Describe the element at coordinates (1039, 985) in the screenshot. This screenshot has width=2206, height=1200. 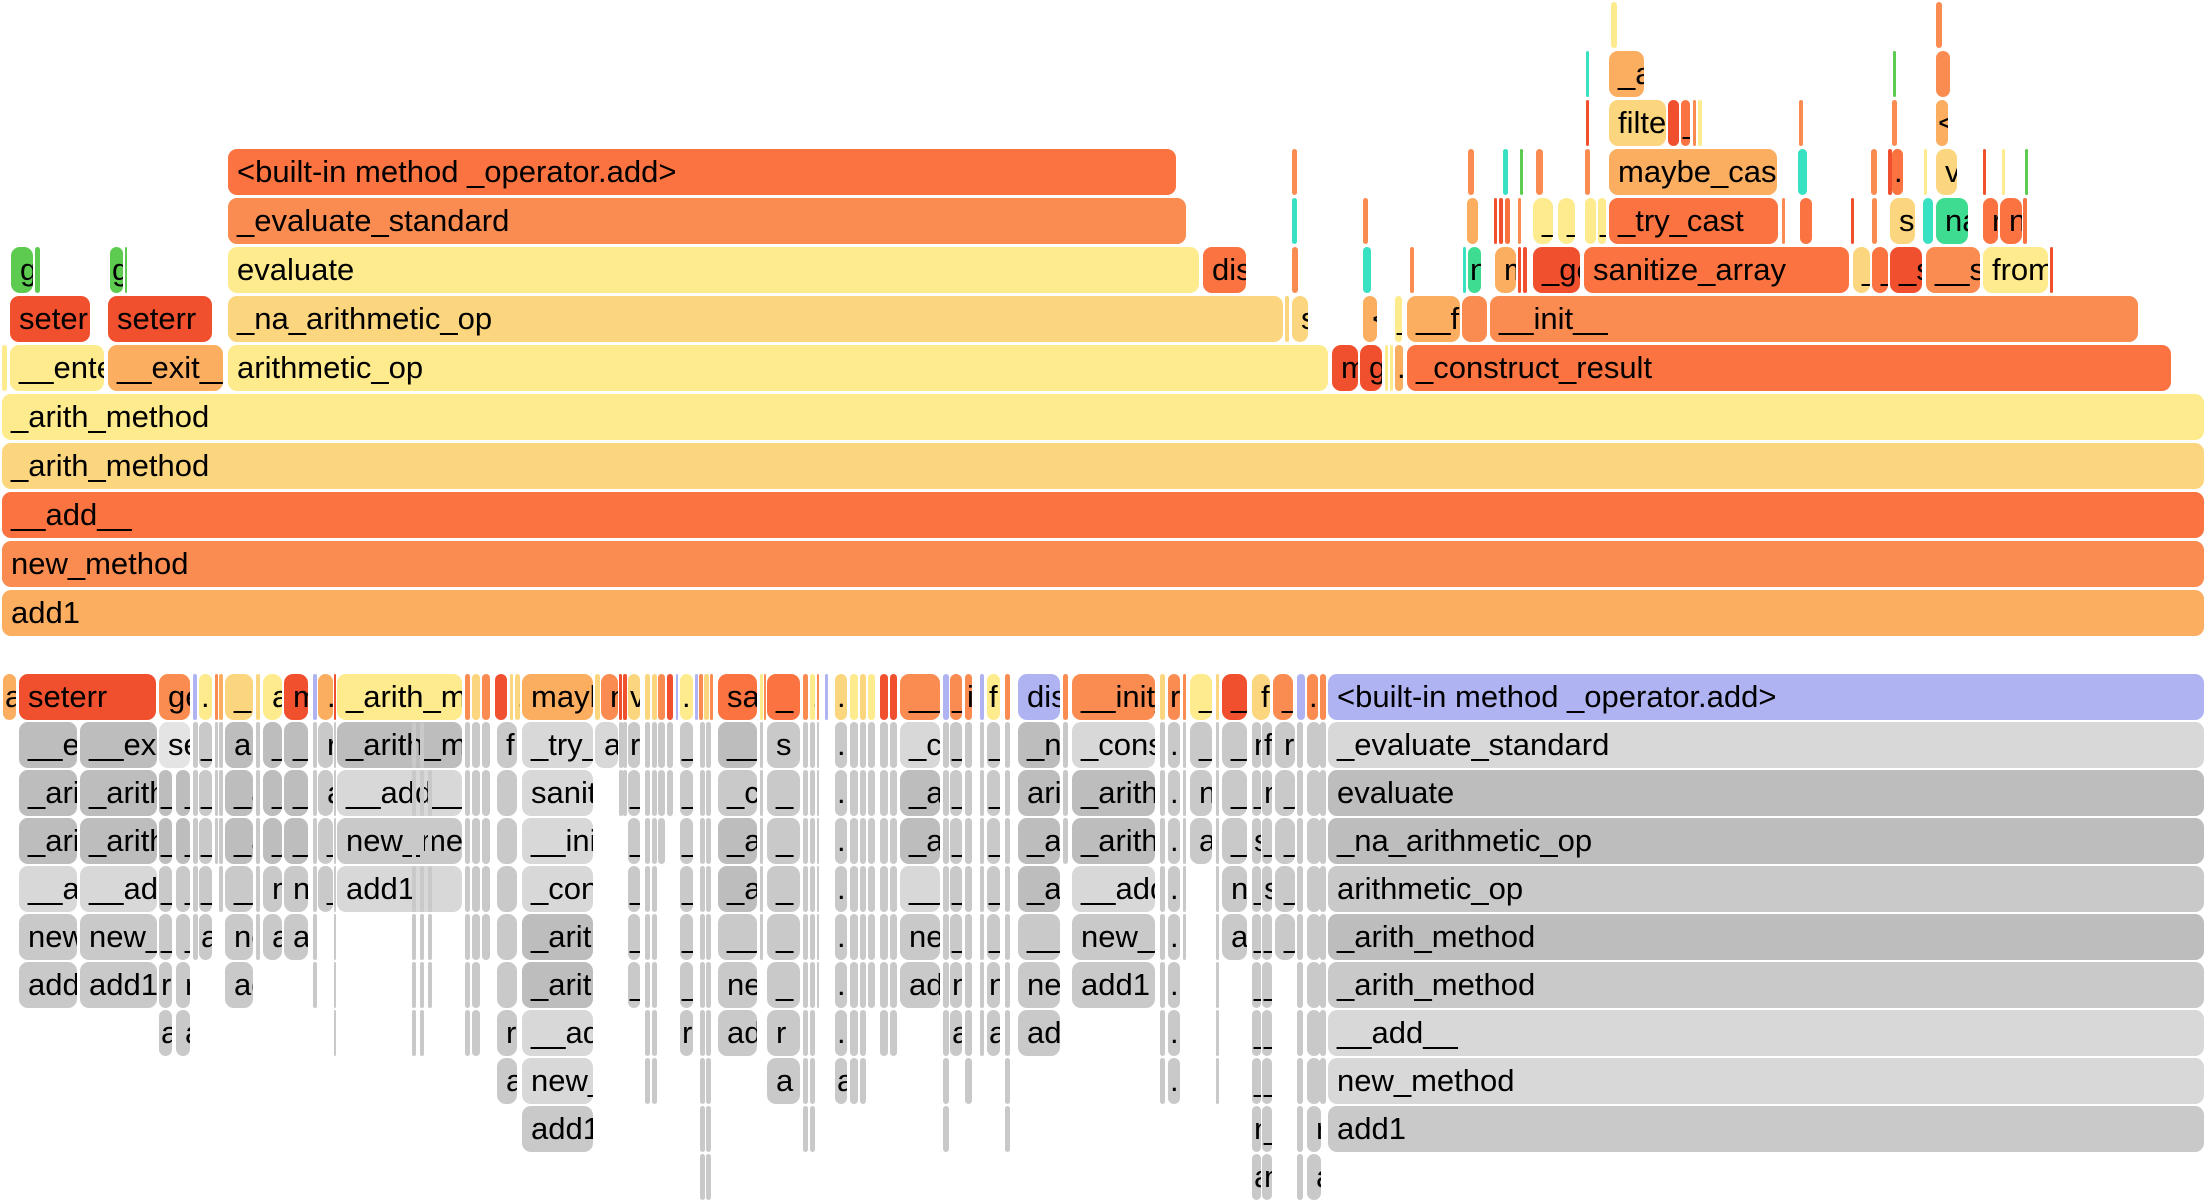
I see `flame-frame-bottom-caller: nev` at that location.